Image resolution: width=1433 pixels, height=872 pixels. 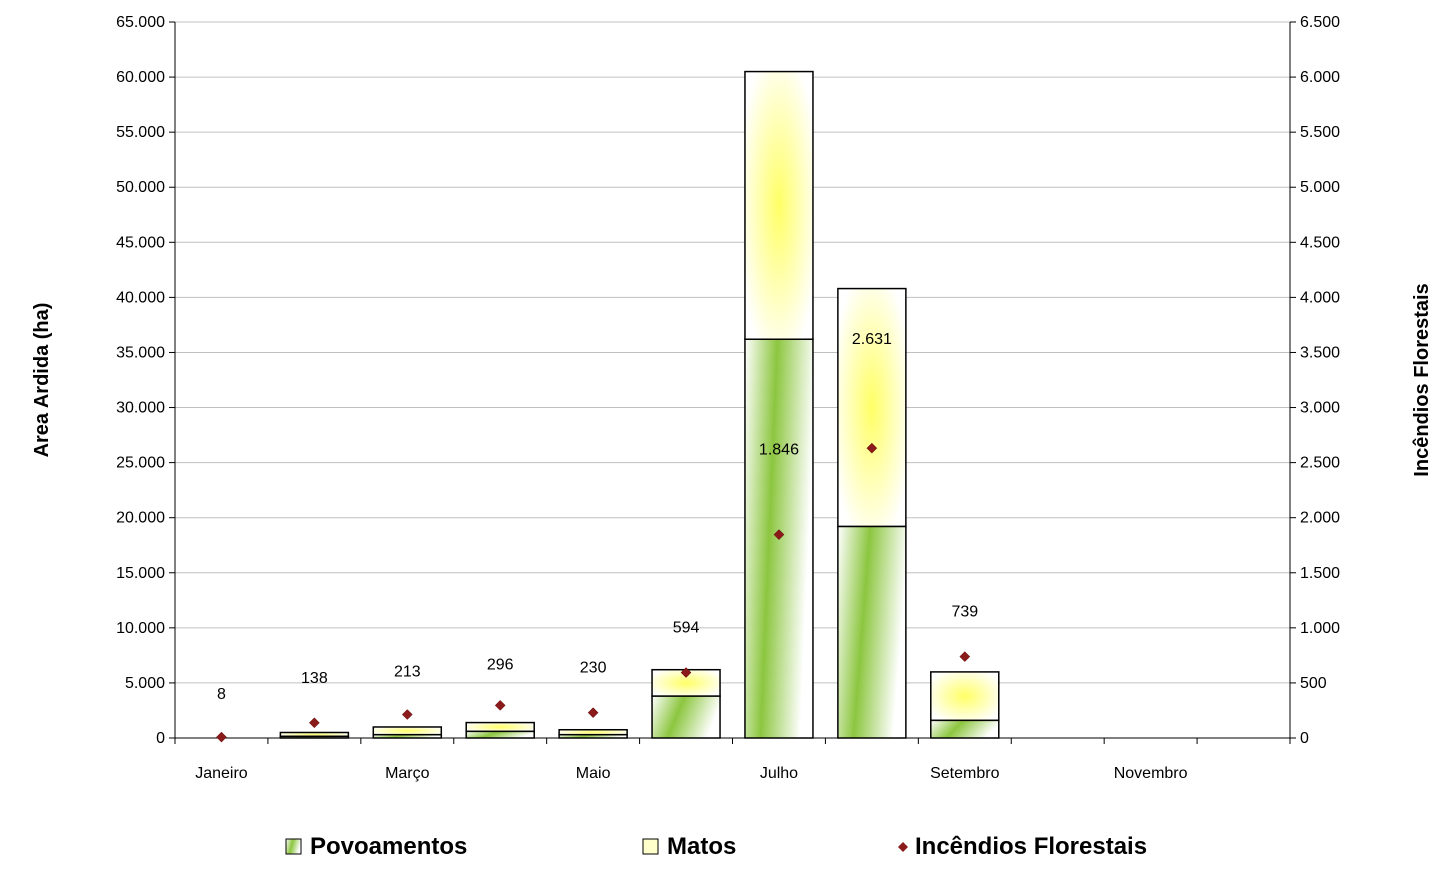 What do you see at coordinates (1320, 463) in the screenshot?
I see `y2-tick-label: 2.500` at bounding box center [1320, 463].